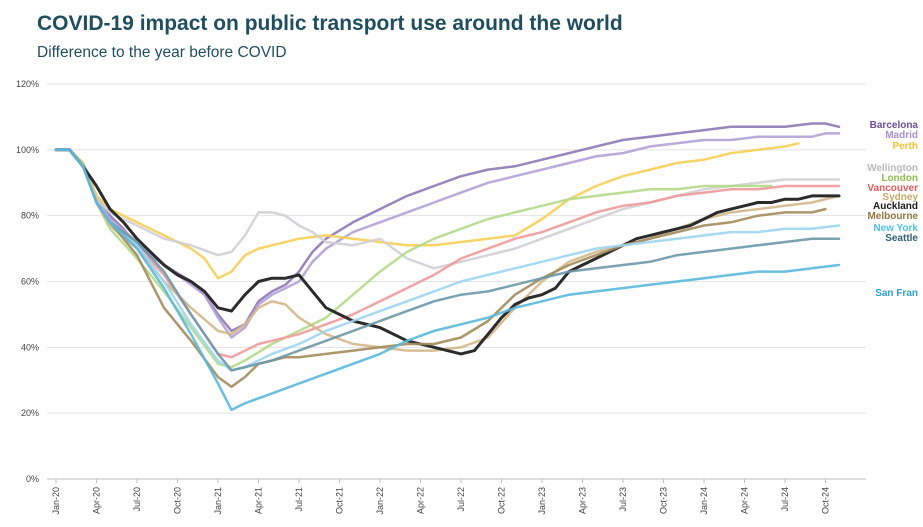  What do you see at coordinates (502, 500) in the screenshot?
I see `x-tick-label: Oct-22` at bounding box center [502, 500].